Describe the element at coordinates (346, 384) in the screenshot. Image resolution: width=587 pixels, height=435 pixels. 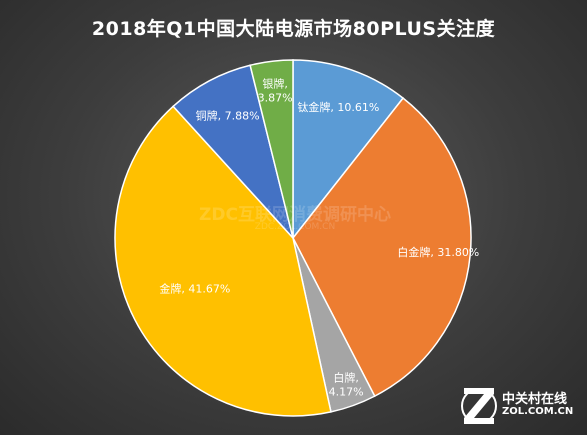
I see `slice-label-白牌: 白牌, 4.17%` at that location.